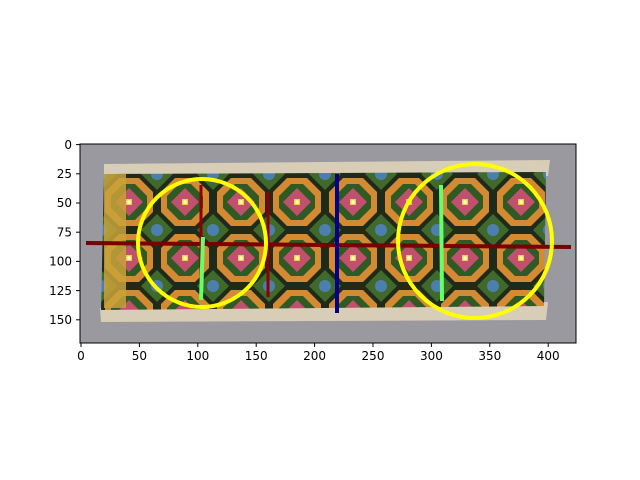 The height and width of the screenshot is (480, 640). I want to click on y-tick-label: 125, so click(60, 291).